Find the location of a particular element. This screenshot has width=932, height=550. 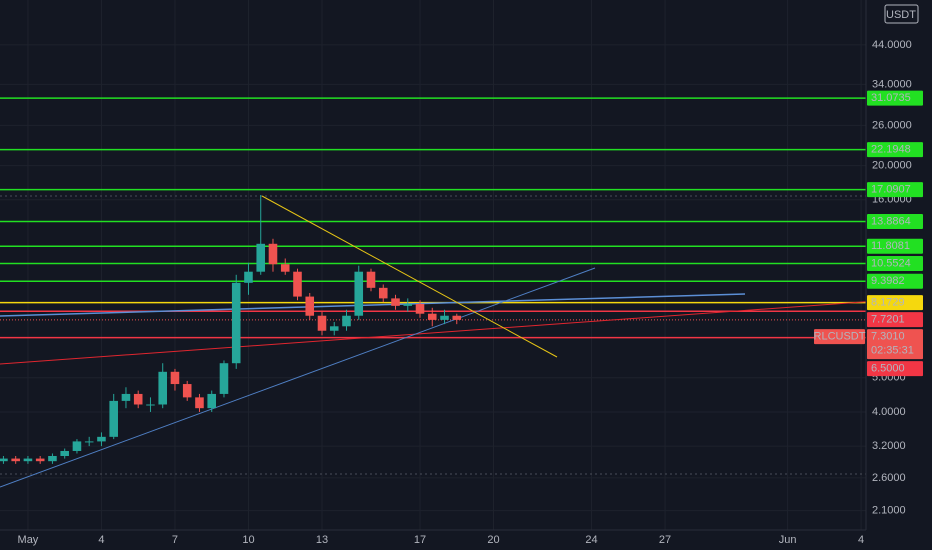

y-tick-label: 20.0000 is located at coordinates (892, 166).